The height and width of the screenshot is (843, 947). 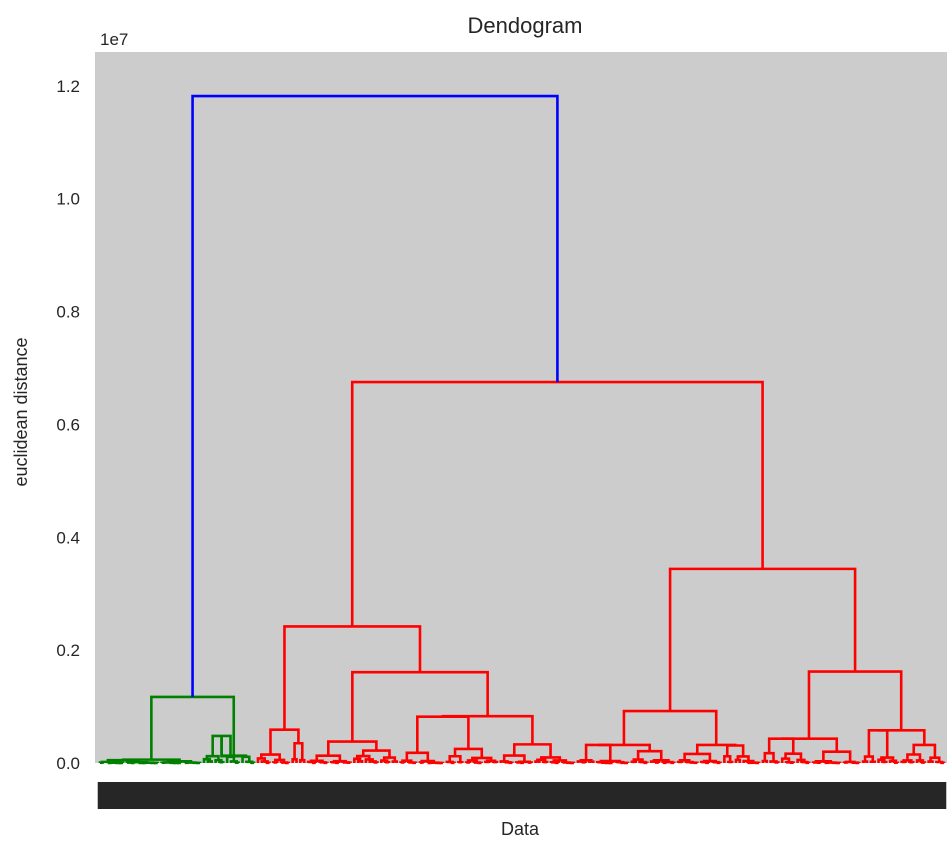 I want to click on y-axis-ticks: 0.0 0.2 0.4 0.6 0.8 1.0 1.2, so click(x=68, y=425).